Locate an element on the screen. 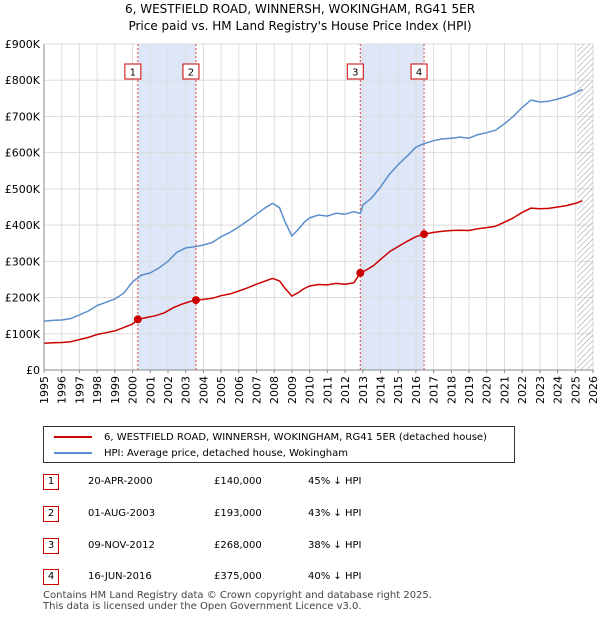  sale-number-badge: 2 is located at coordinates (51, 514).